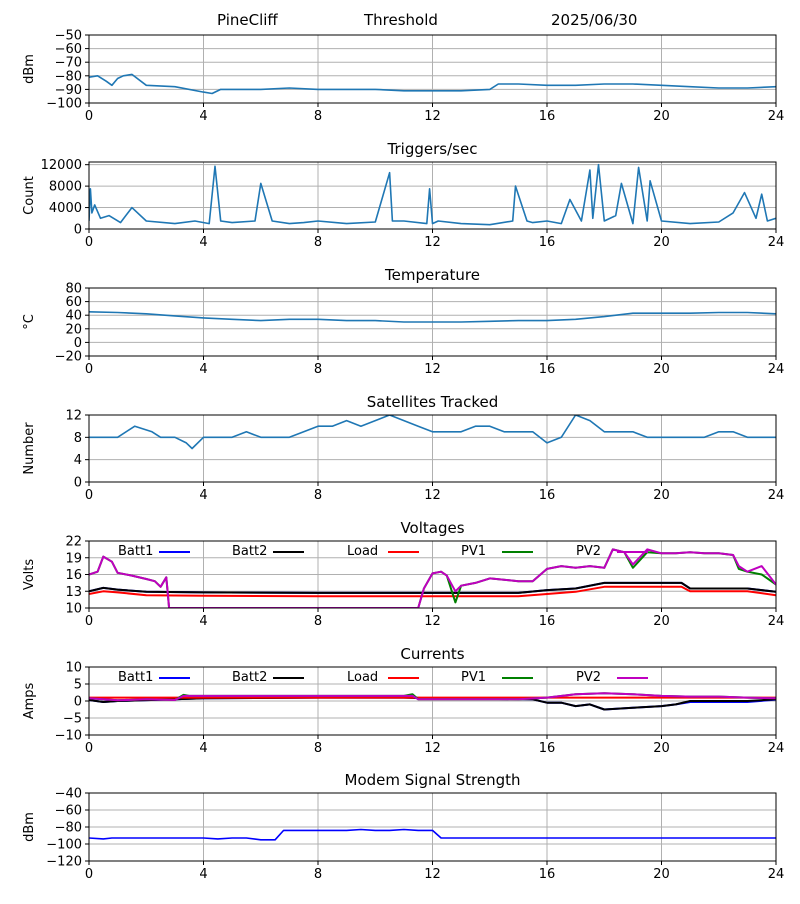 This screenshot has width=800, height=904. Describe the element at coordinates (73, 592) in the screenshot. I see `y-tick-label: 13` at that location.